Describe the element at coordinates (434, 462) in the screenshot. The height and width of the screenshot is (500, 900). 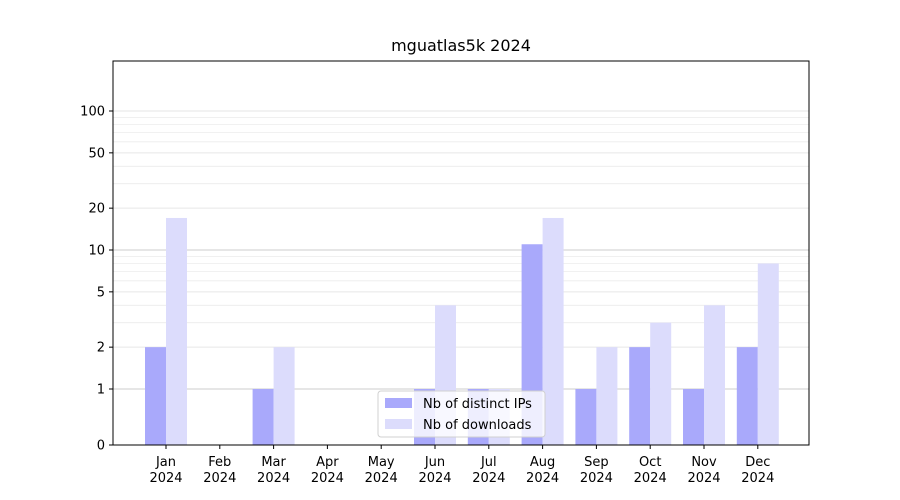
I see `x-tick-label-month: Jun` at that location.